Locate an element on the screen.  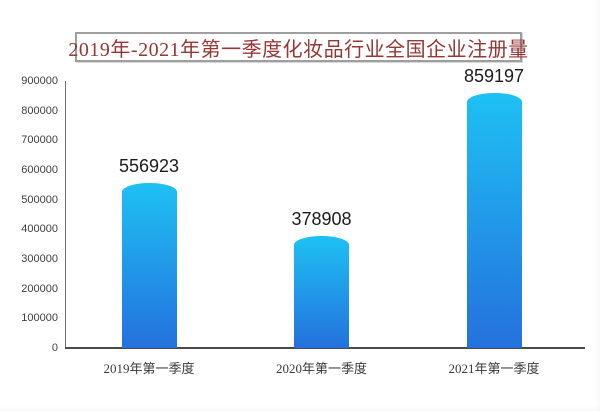
y-tick-label: 0 is located at coordinates (54, 348).